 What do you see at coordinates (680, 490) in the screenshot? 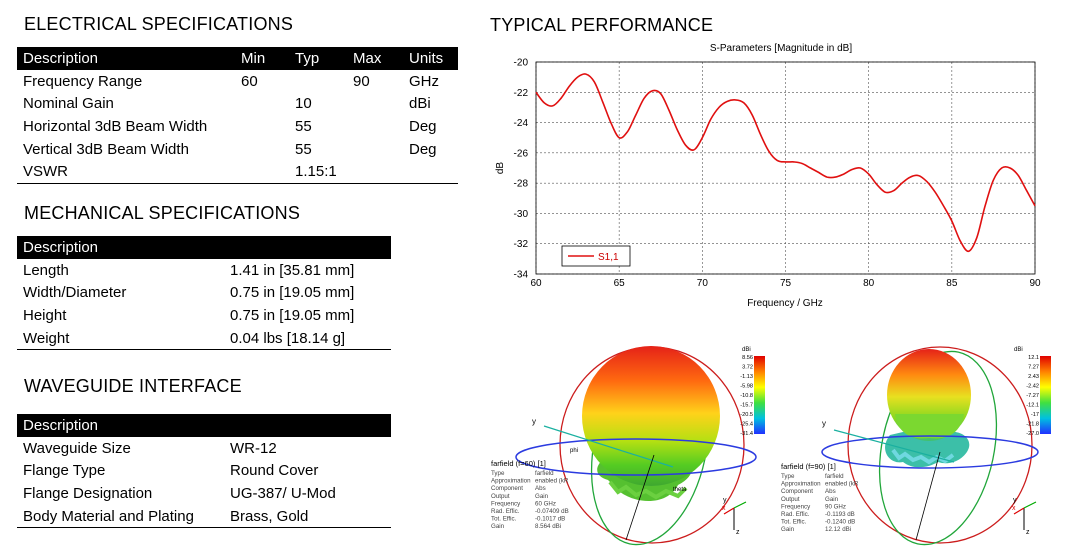
I see `axis-theta-label: theta` at bounding box center [680, 490].